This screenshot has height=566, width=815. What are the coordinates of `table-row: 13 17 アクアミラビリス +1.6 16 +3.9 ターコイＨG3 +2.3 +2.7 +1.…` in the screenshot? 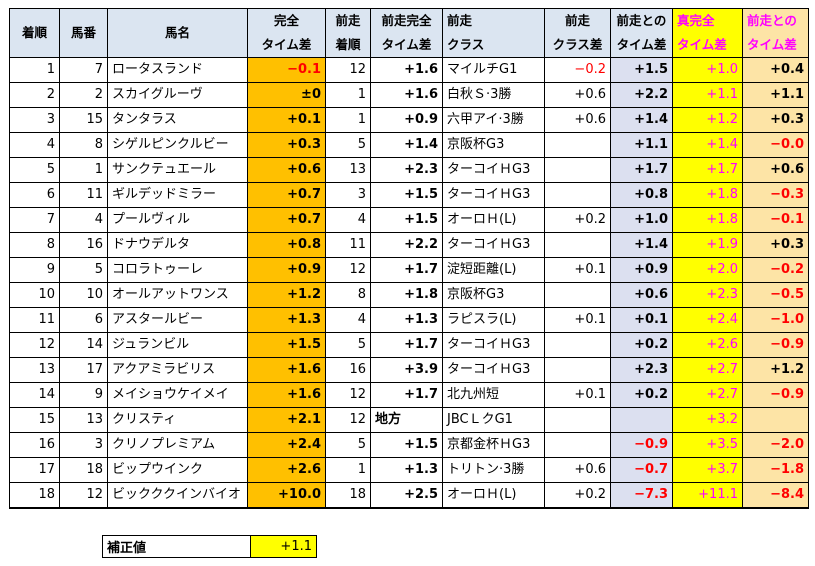 It's located at (409, 370).